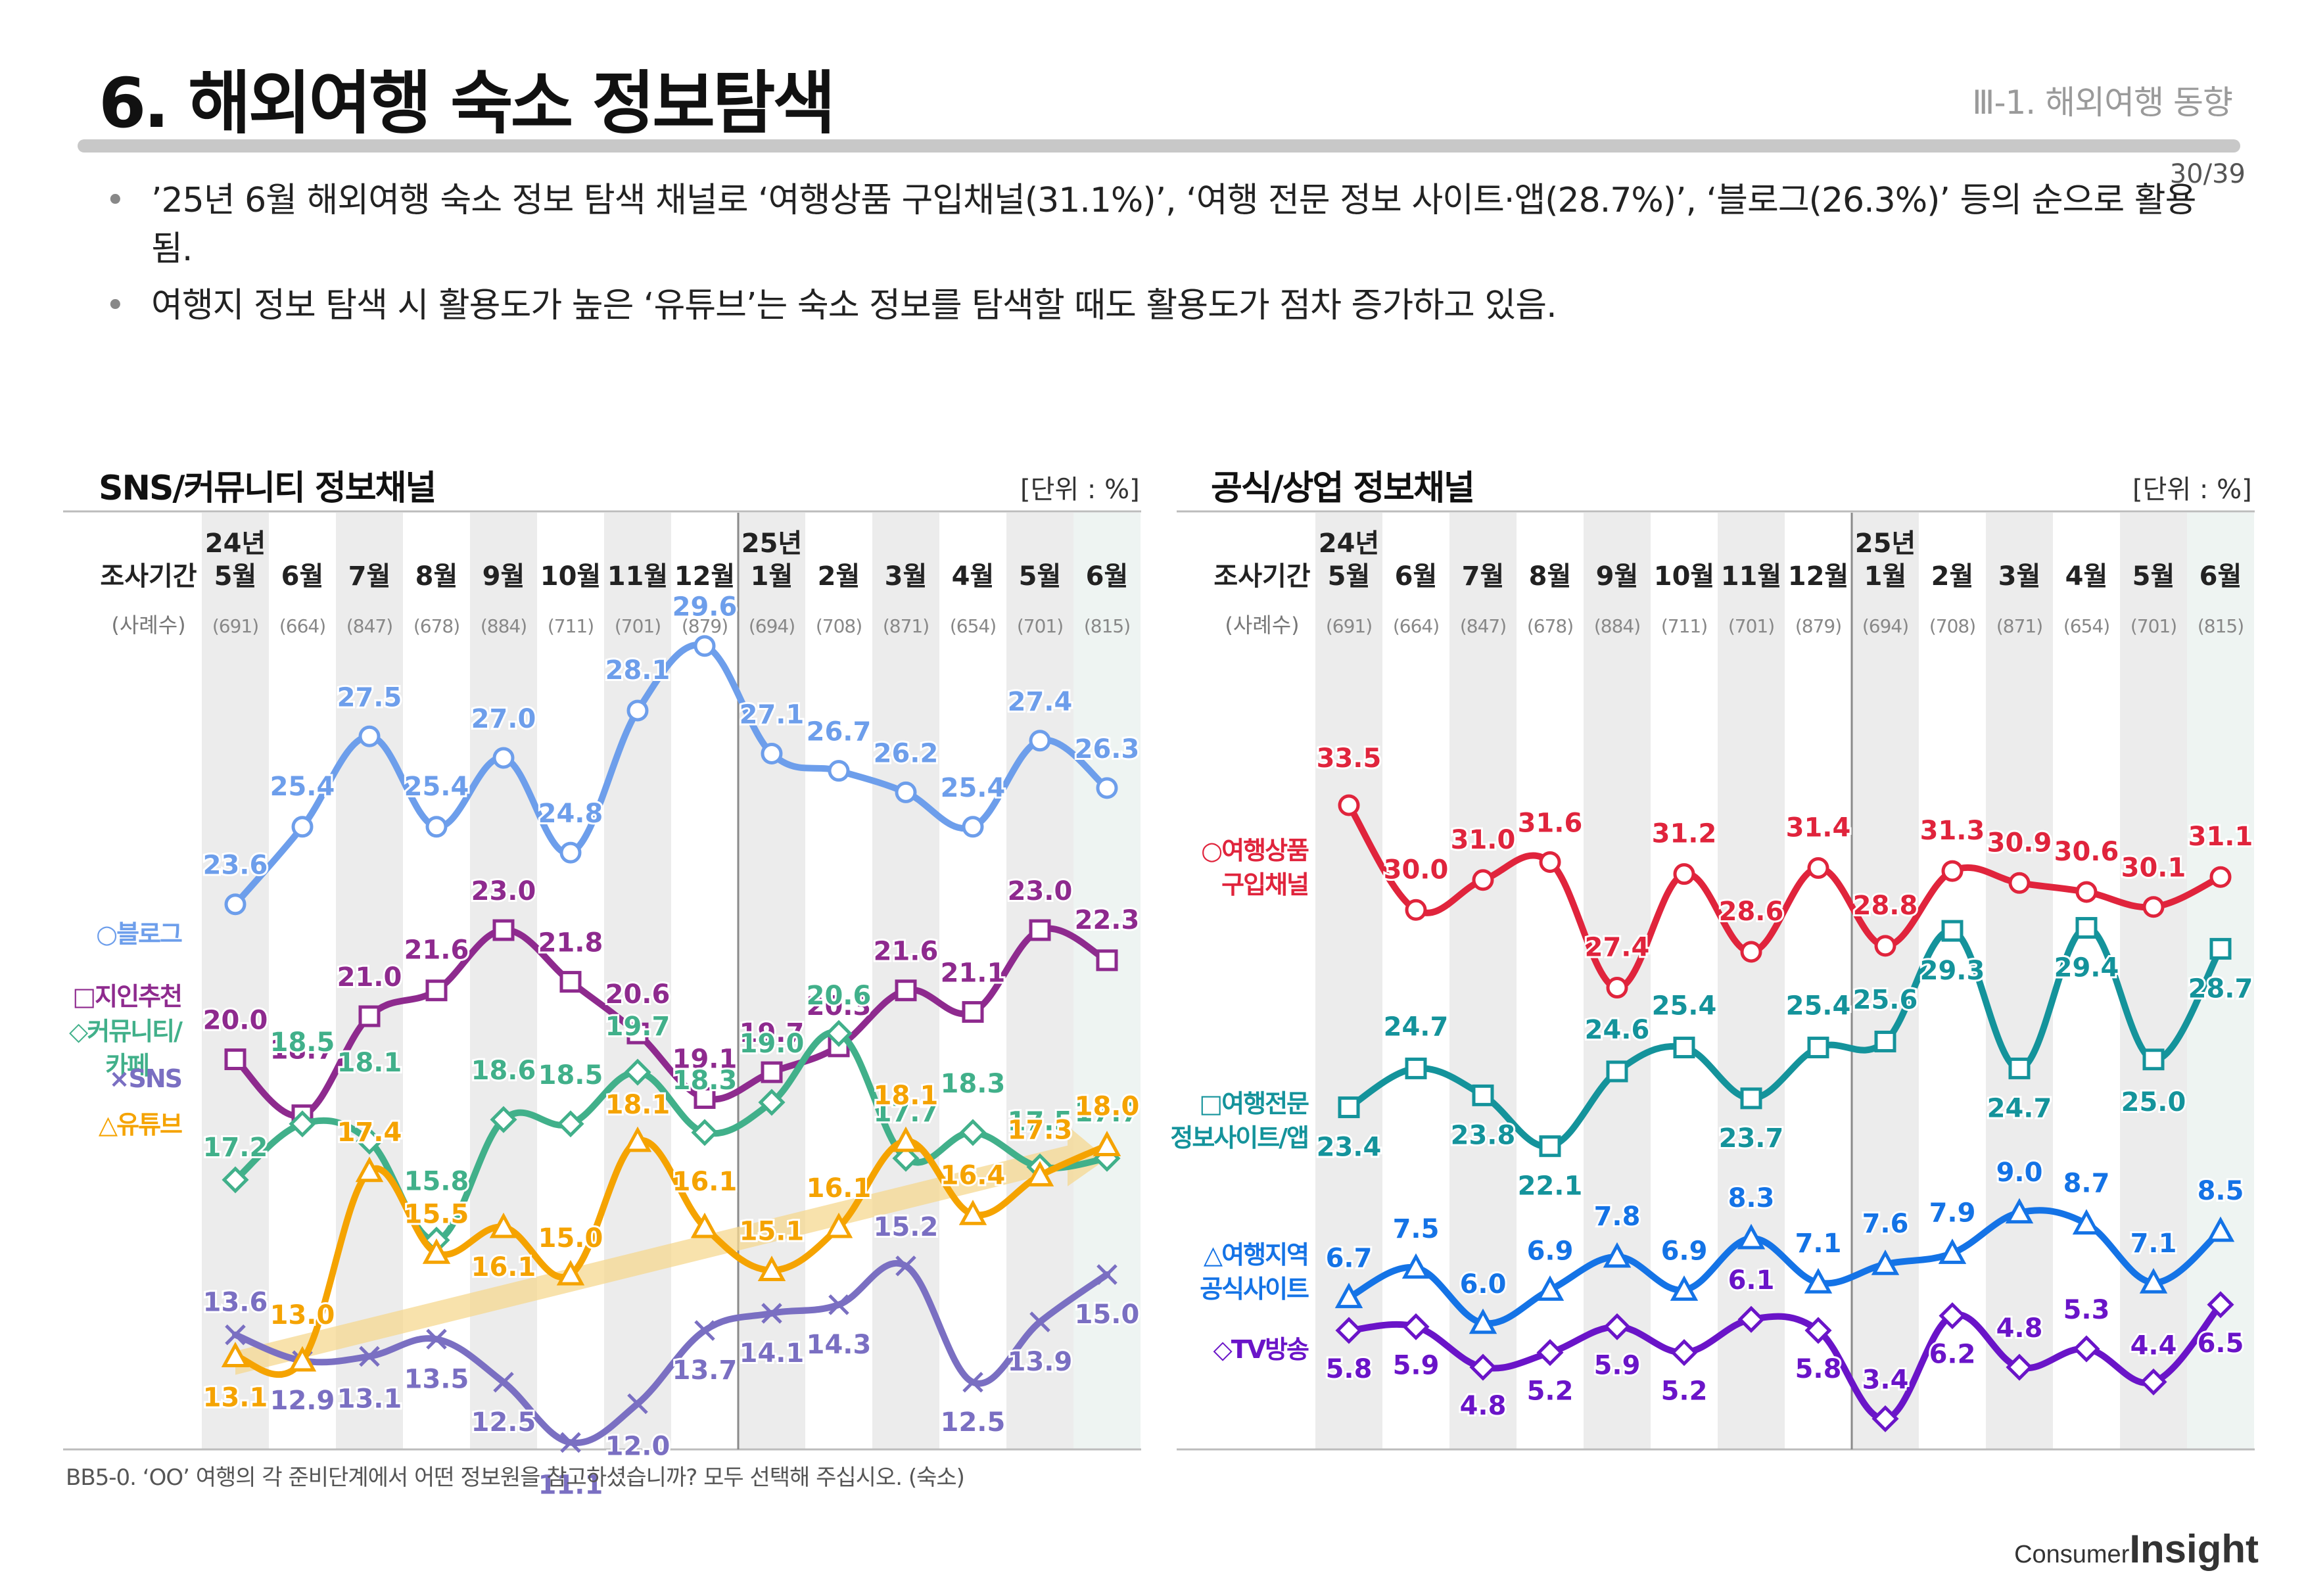 Image resolution: width=2306 pixels, height=1596 pixels. Describe the element at coordinates (705, 1059) in the screenshot. I see `data-label: 19.1` at that location.